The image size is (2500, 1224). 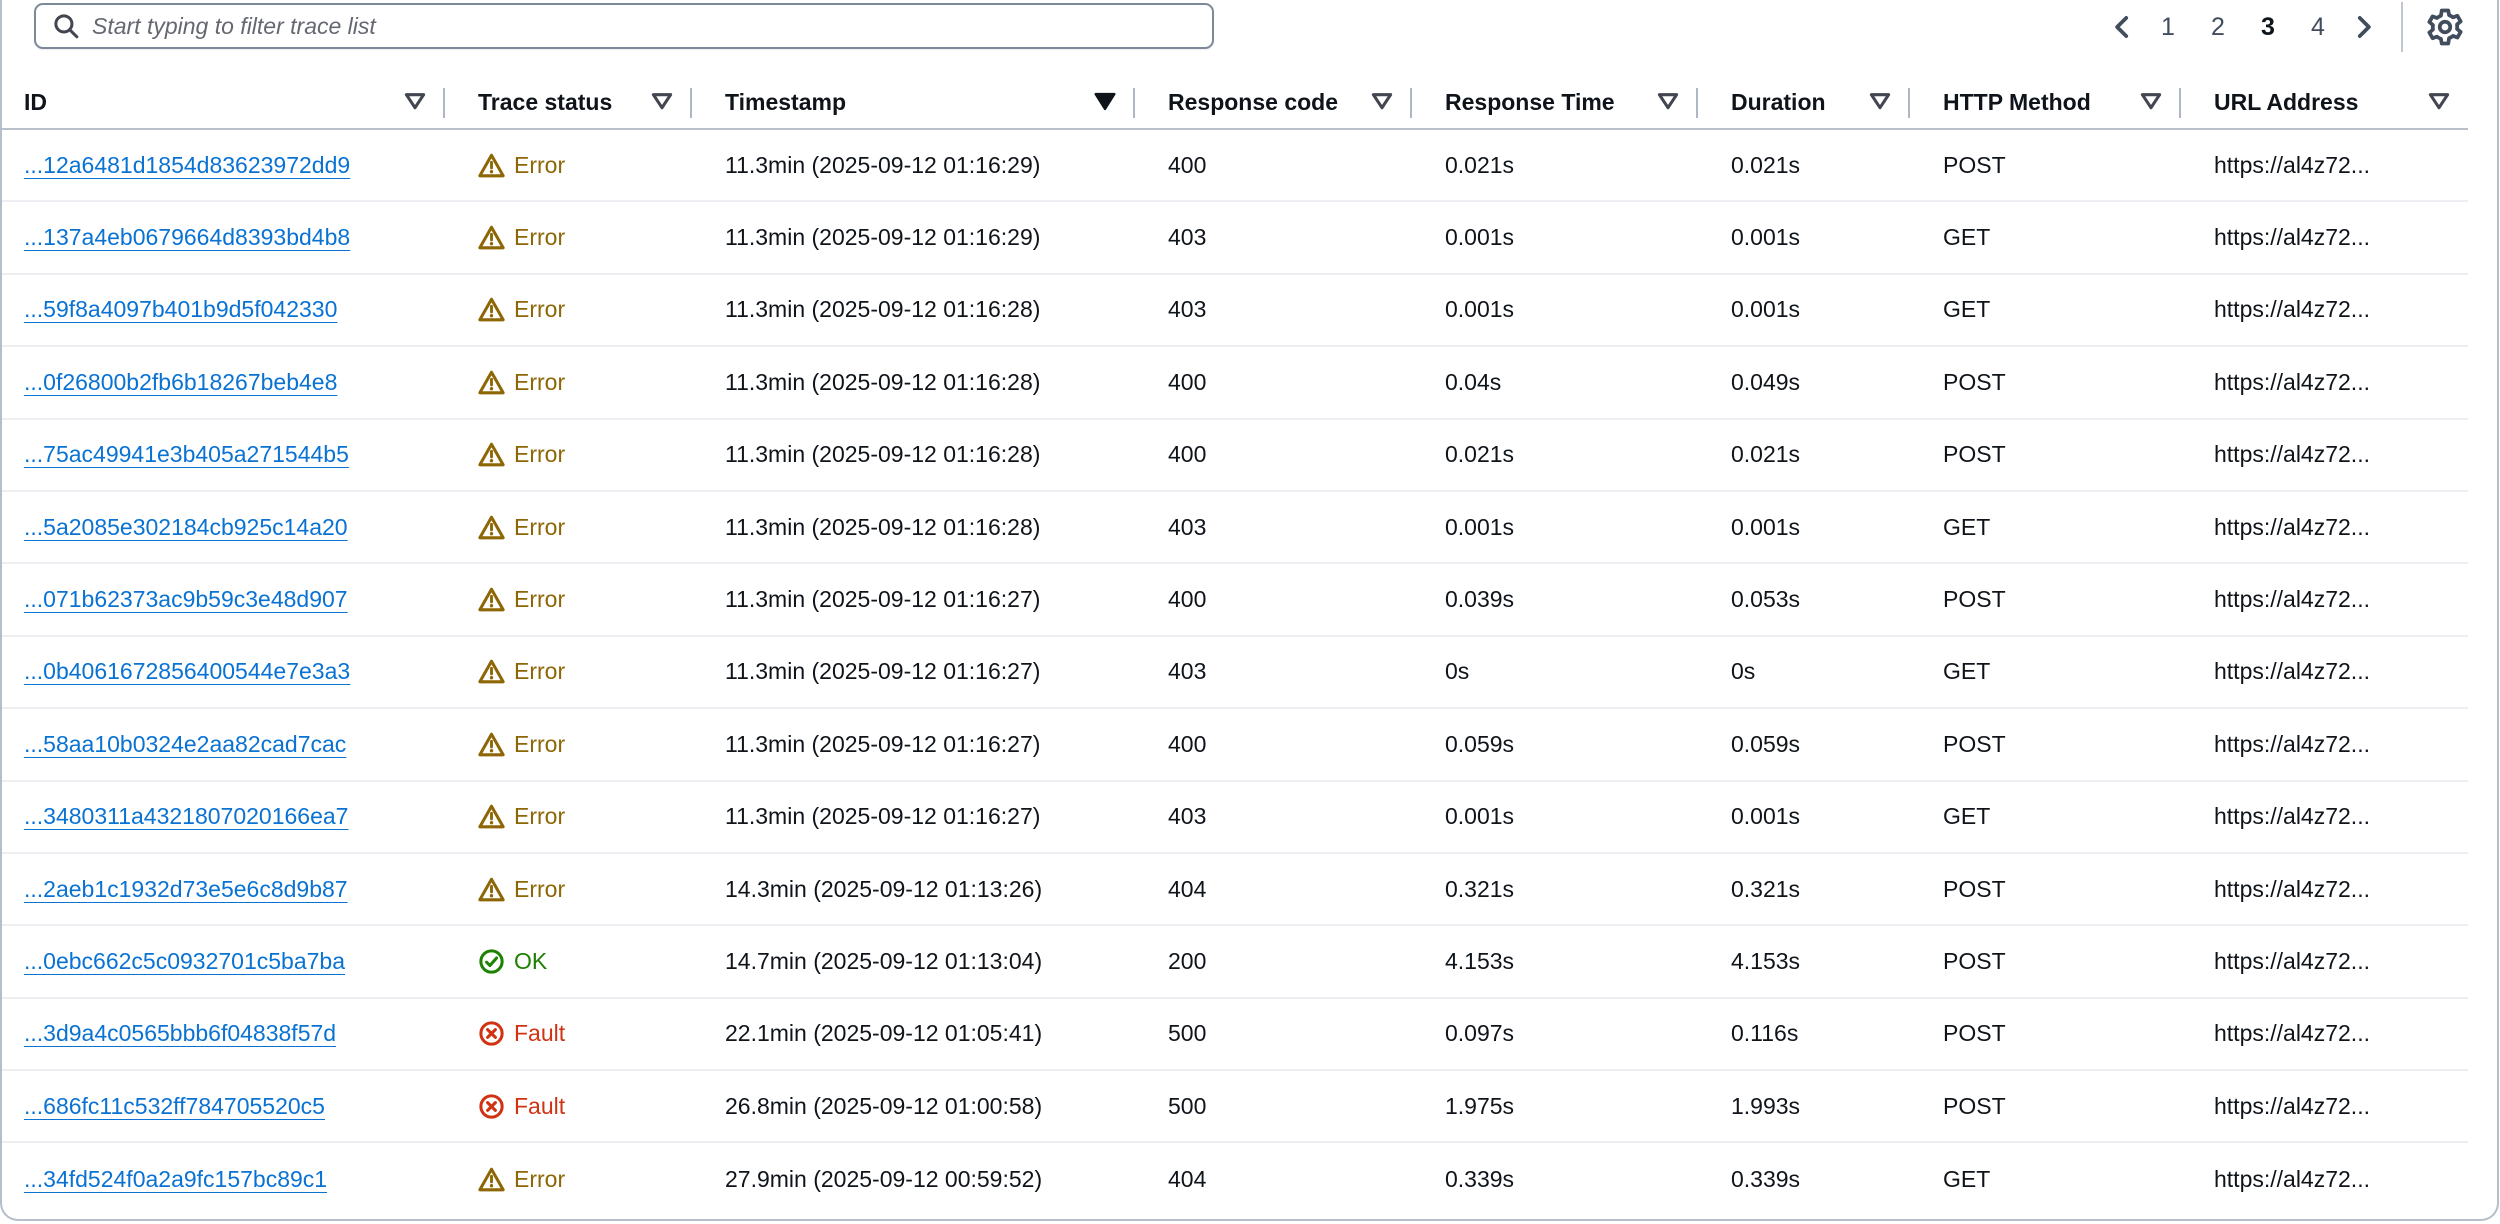 What do you see at coordinates (2045, 102) in the screenshot?
I see `column-header-http-method: HTTP Method` at bounding box center [2045, 102].